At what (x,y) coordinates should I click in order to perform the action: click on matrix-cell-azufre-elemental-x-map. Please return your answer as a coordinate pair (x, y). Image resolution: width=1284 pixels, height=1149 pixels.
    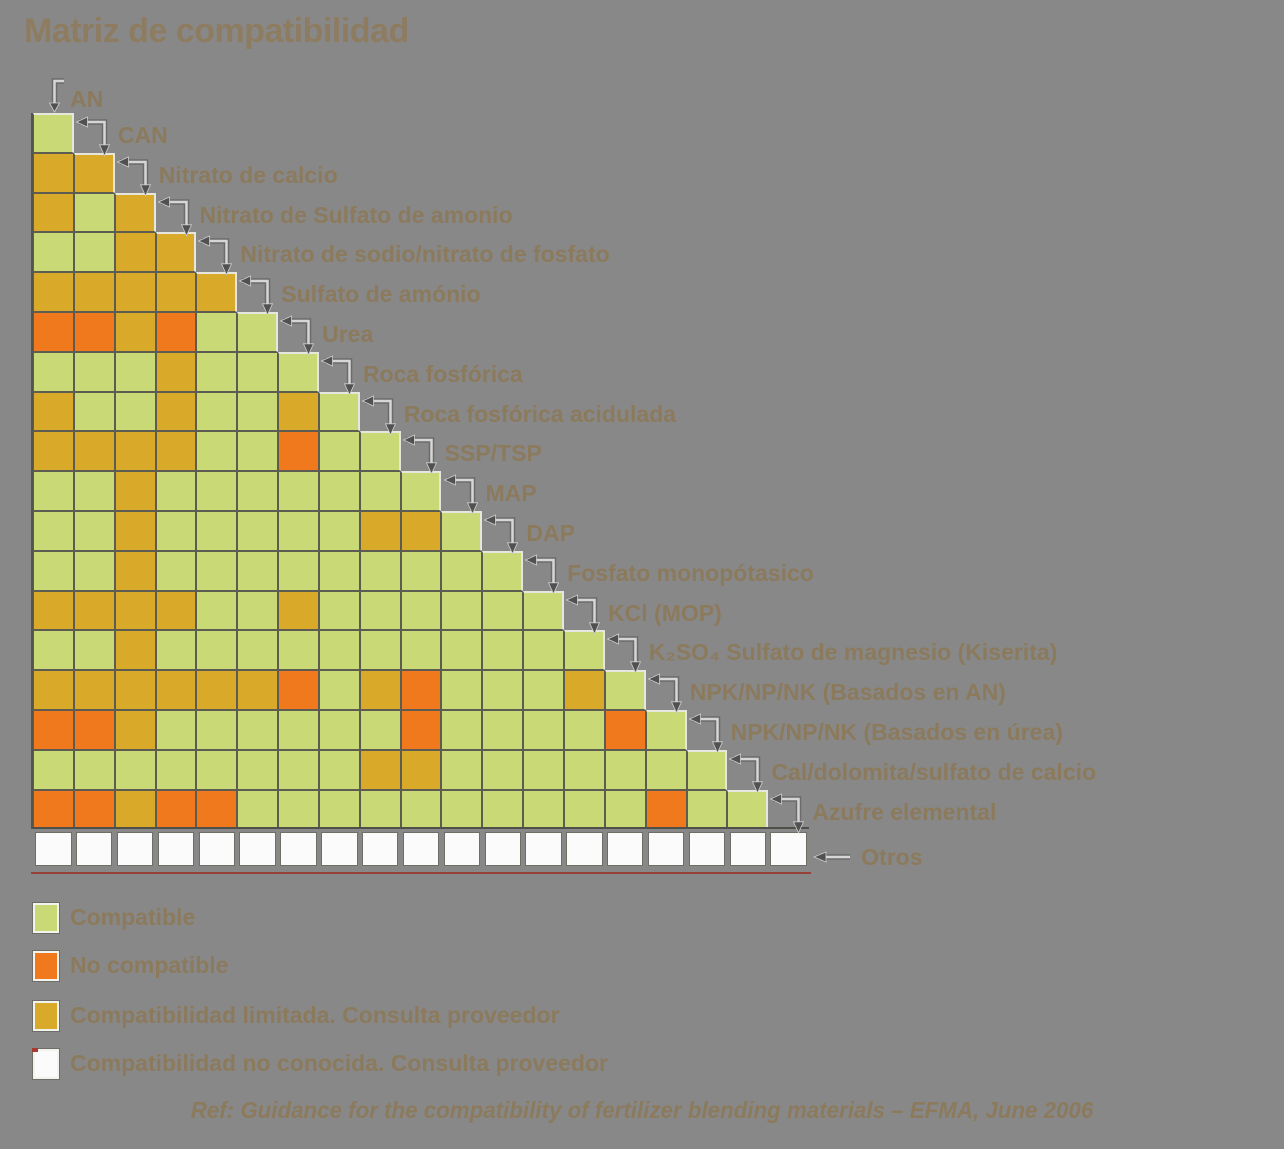
    Looking at the image, I should click on (462, 809).